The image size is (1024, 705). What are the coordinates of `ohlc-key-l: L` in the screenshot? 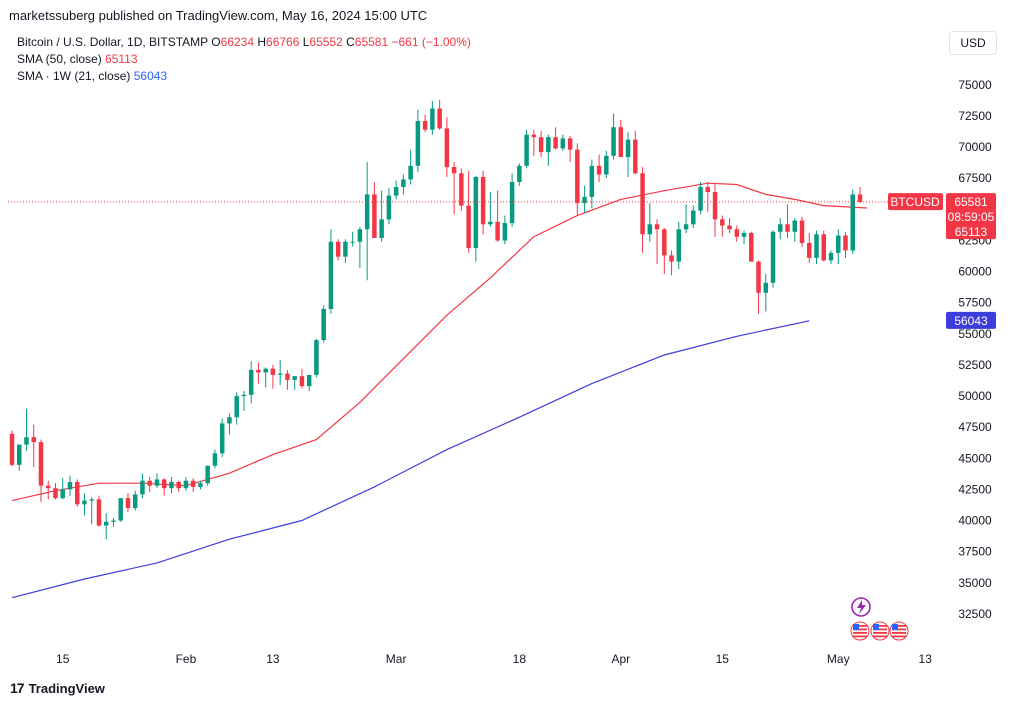 It's located at (306, 42).